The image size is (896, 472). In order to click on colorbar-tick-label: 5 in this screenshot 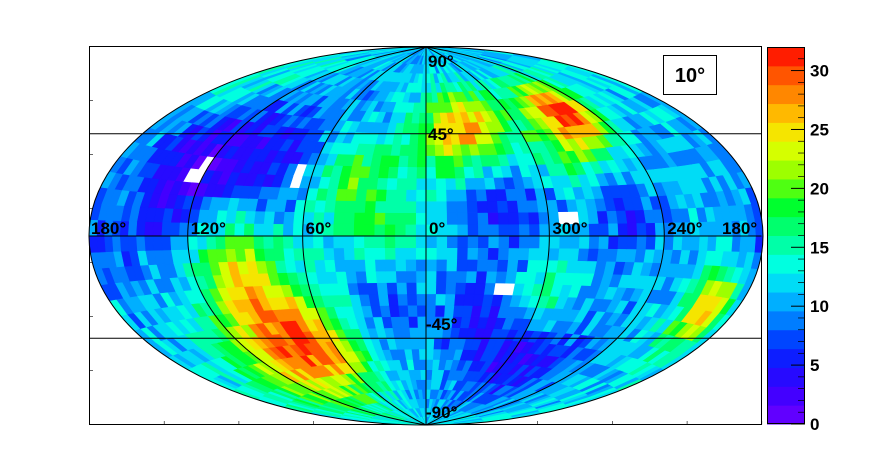, I will do `click(814, 365)`.